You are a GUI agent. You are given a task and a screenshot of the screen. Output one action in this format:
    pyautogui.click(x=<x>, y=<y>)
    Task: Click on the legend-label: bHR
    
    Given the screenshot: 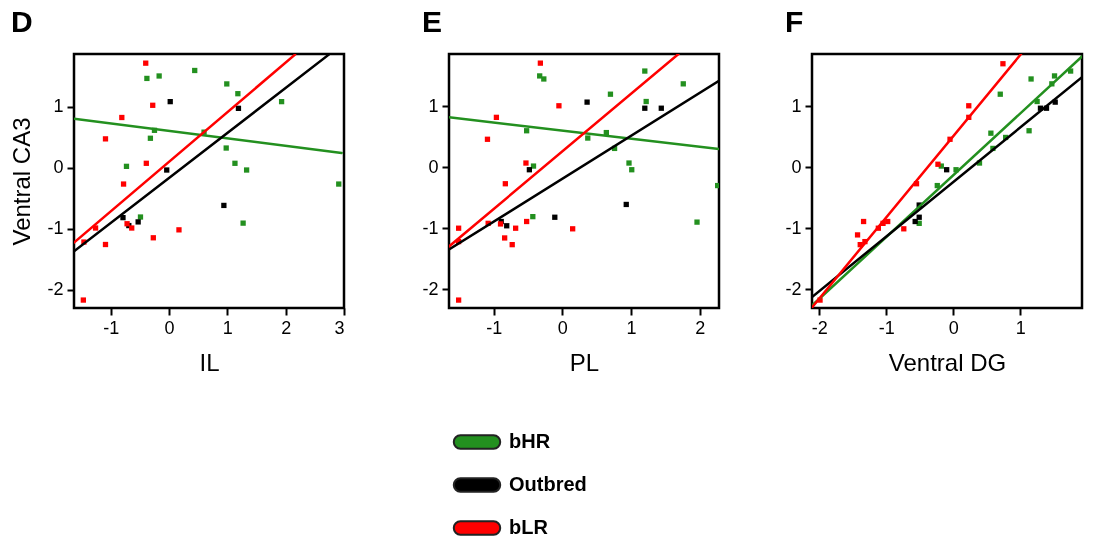 What is the action you would take?
    pyautogui.click(x=530, y=441)
    